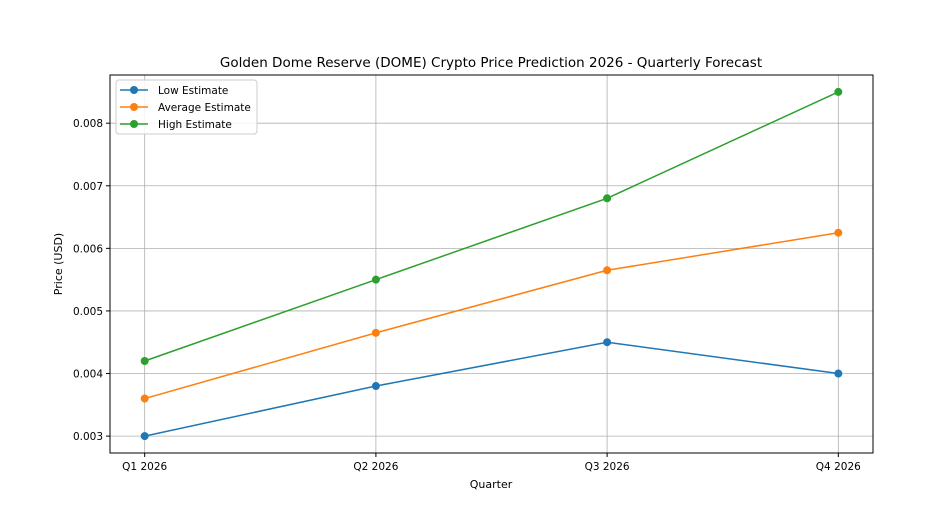 This screenshot has height=518, width=941. What do you see at coordinates (144, 467) in the screenshot?
I see `x-tick-label: Q1 2026` at bounding box center [144, 467].